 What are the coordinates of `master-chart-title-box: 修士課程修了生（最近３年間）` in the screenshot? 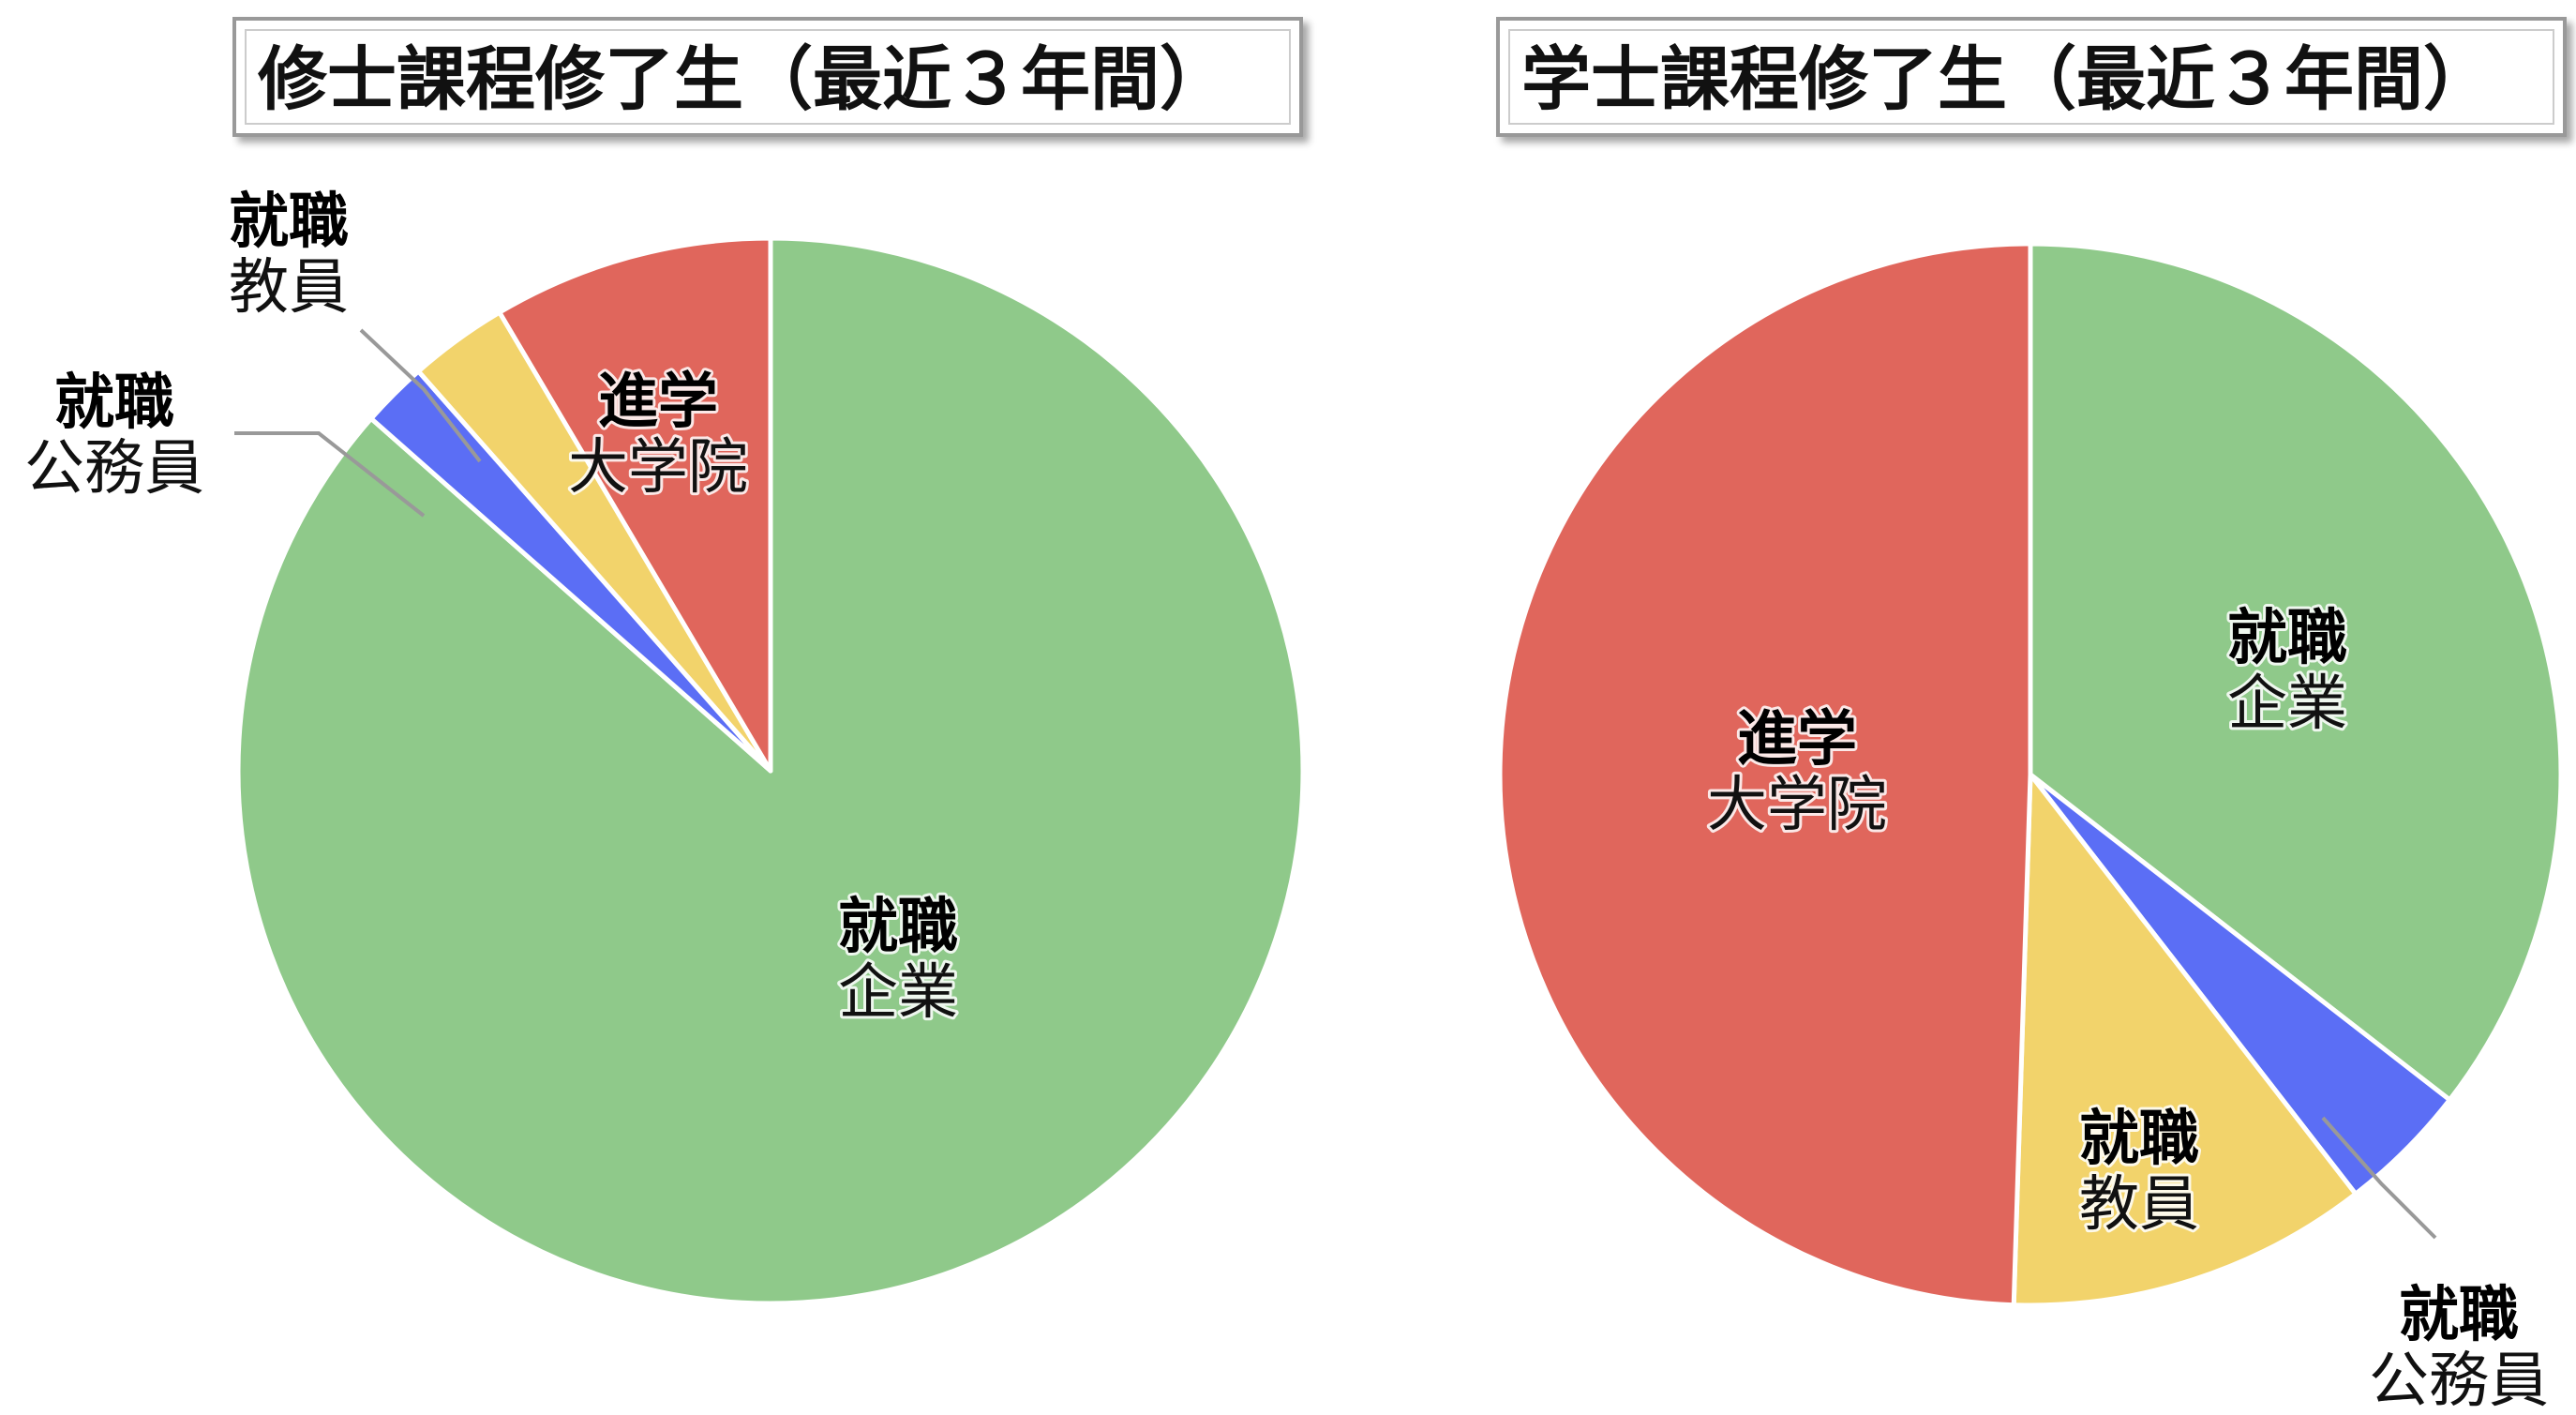 It's located at (767, 77).